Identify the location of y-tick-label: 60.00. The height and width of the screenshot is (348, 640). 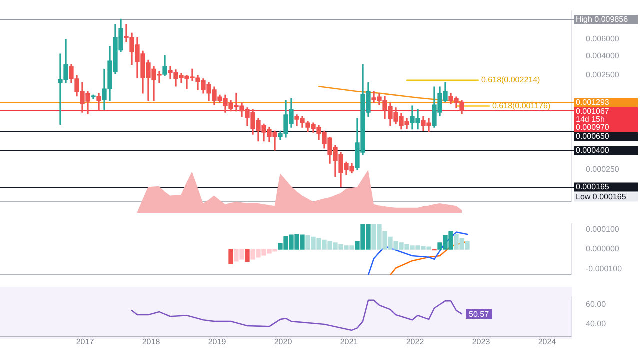
(596, 304).